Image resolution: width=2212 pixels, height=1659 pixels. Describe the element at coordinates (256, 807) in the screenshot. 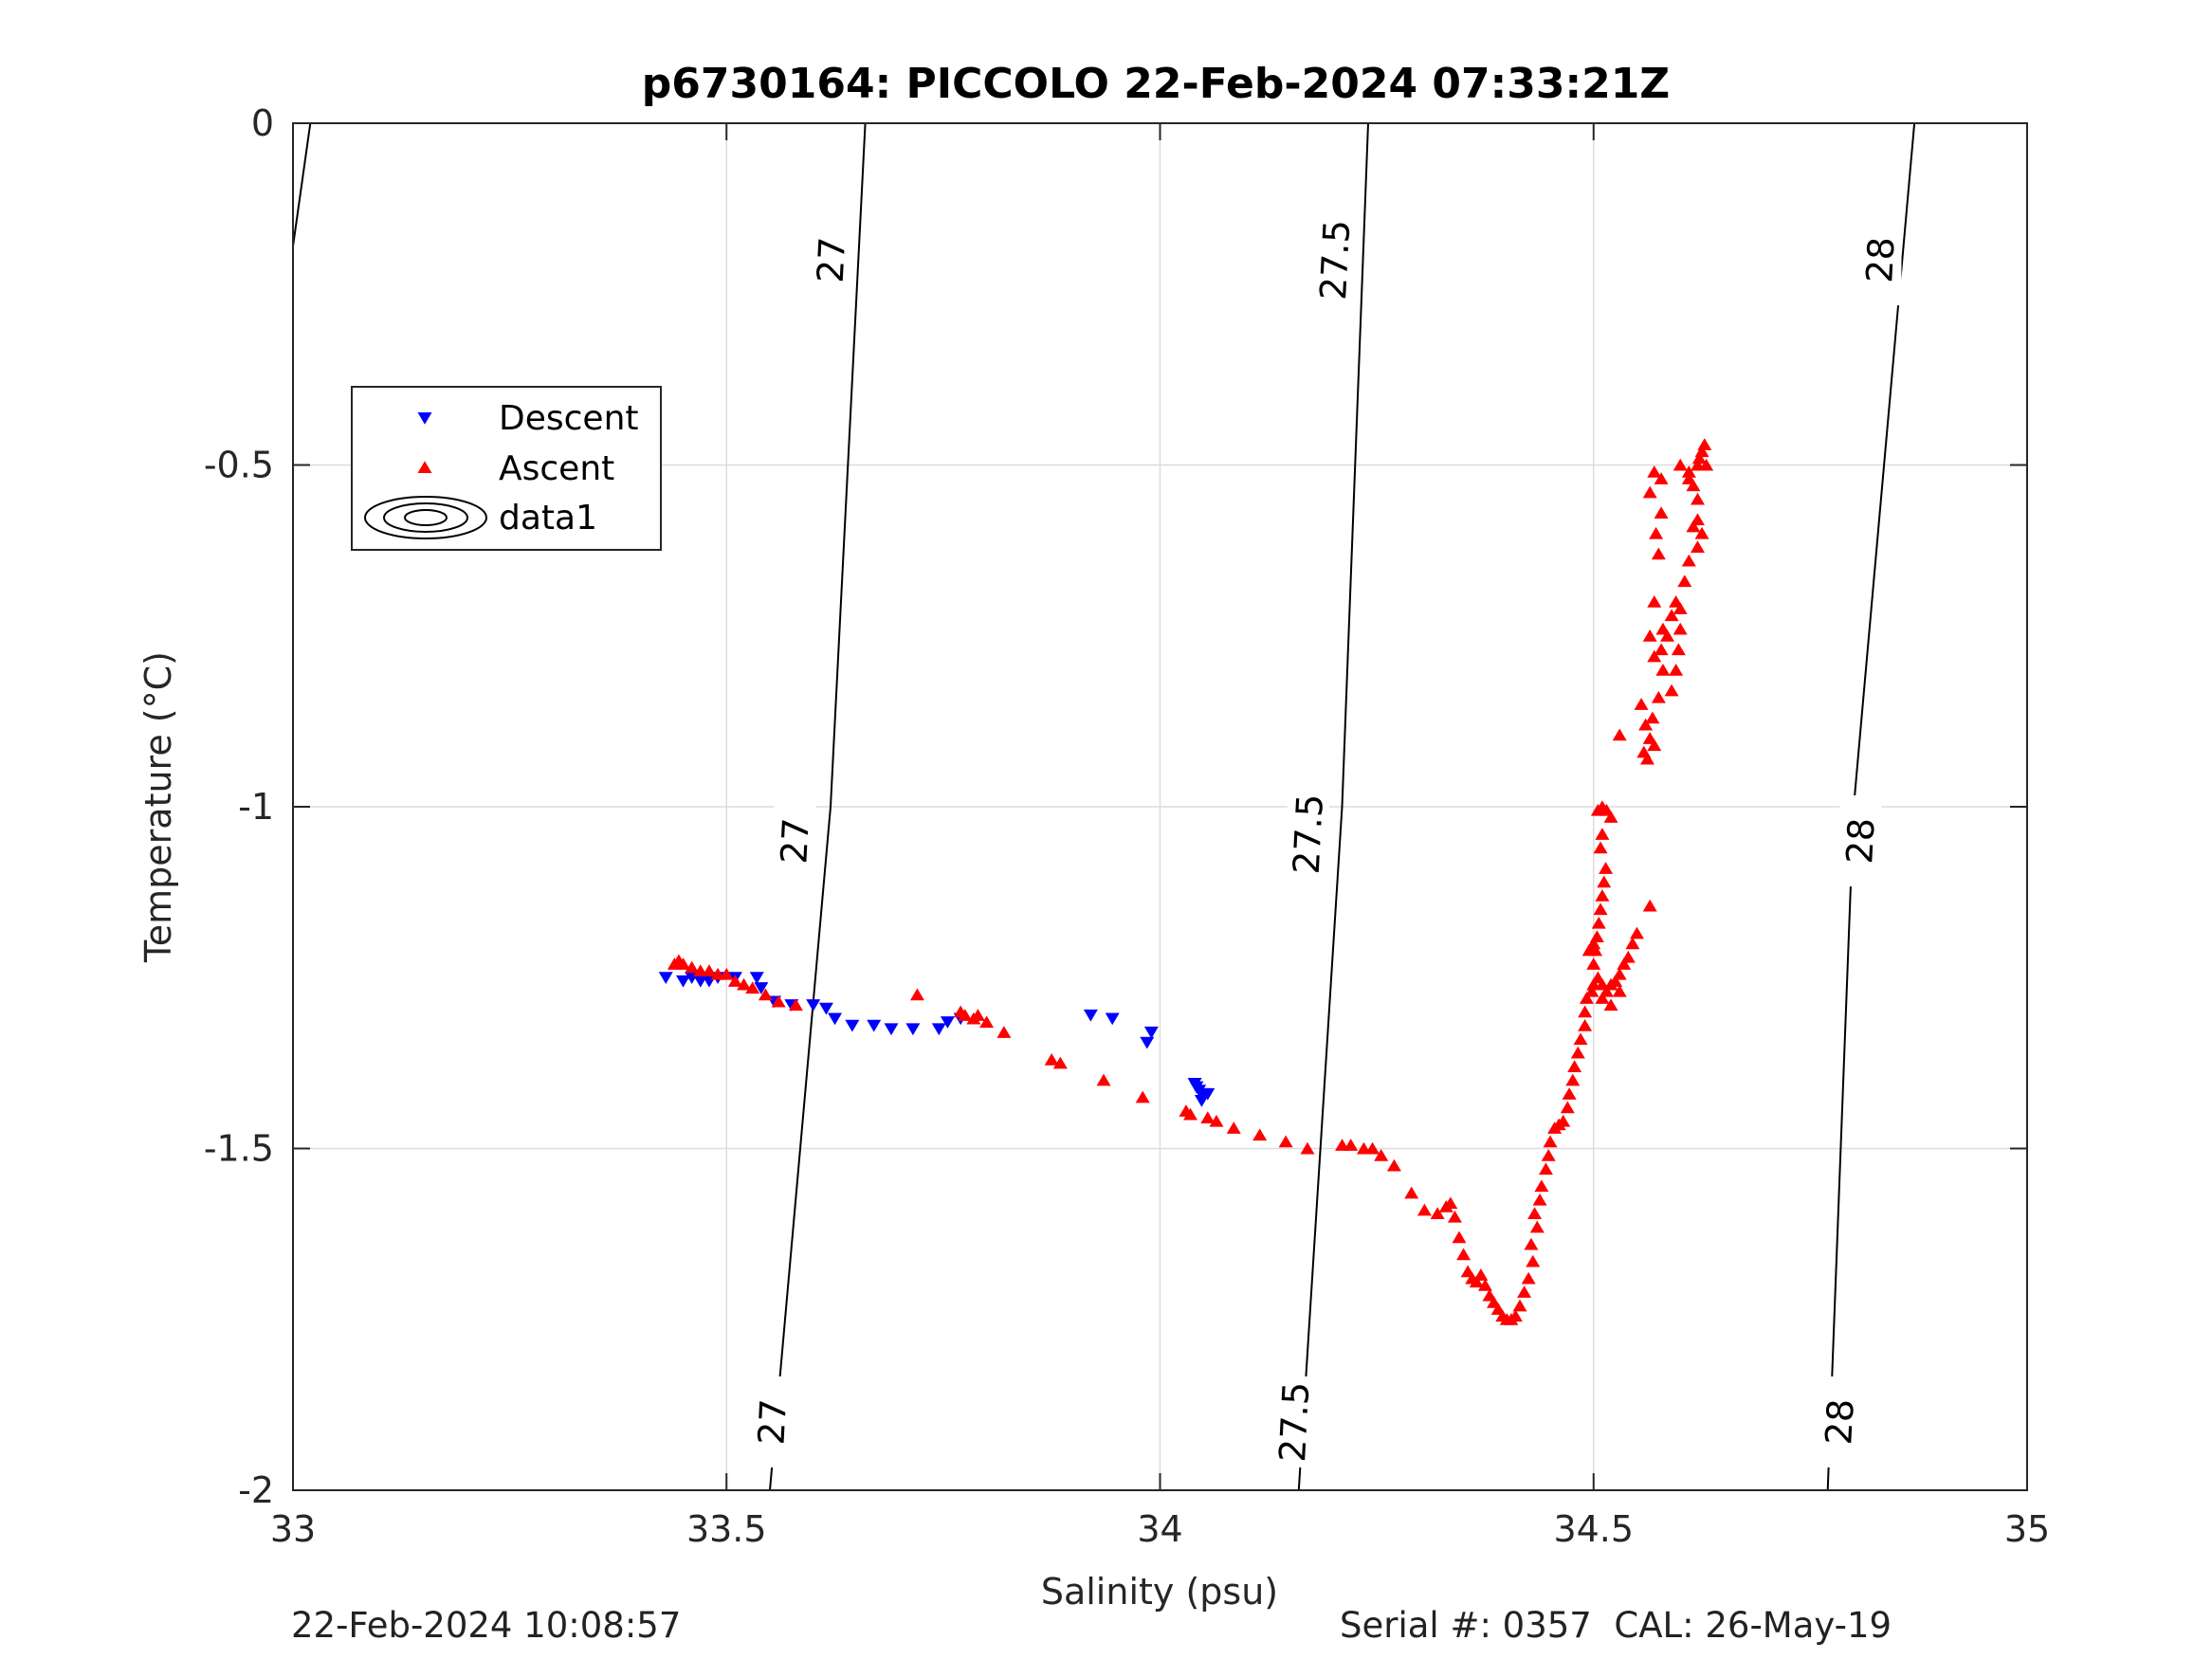

I see `y-tick-label: -1` at that location.